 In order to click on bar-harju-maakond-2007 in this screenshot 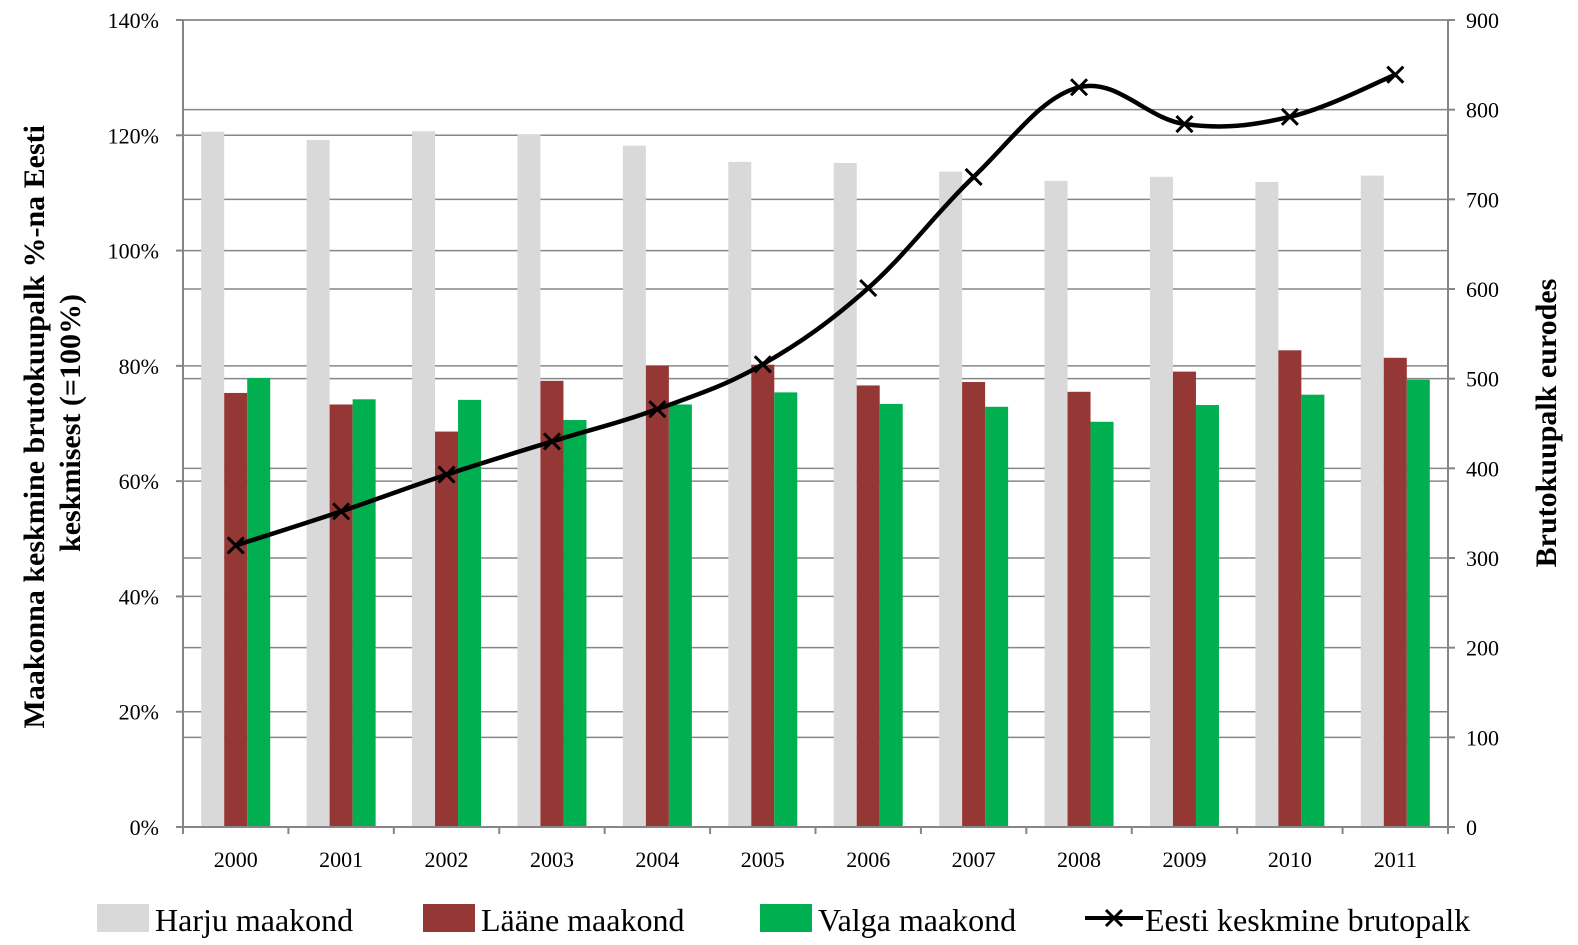, I will do `click(951, 499)`.